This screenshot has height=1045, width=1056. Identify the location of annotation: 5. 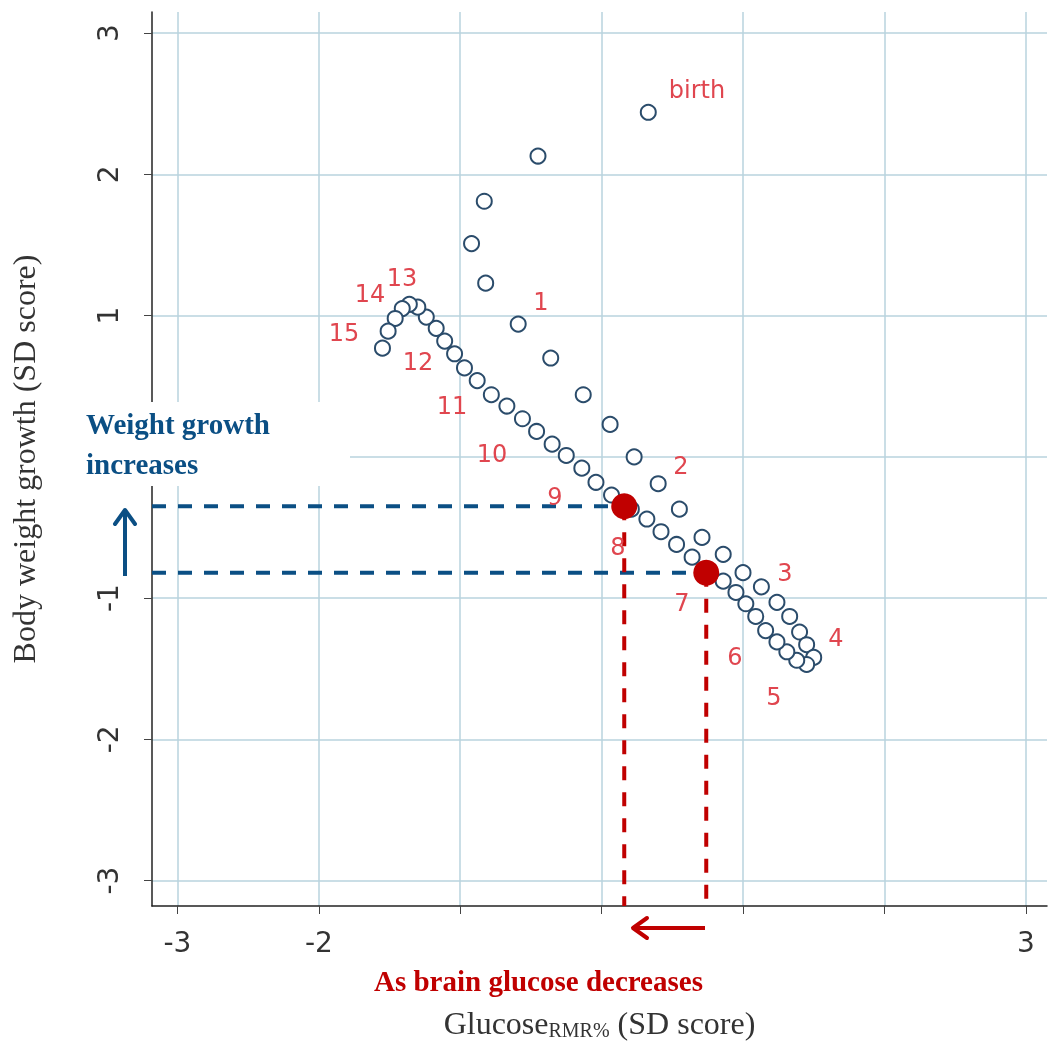
(774, 697).